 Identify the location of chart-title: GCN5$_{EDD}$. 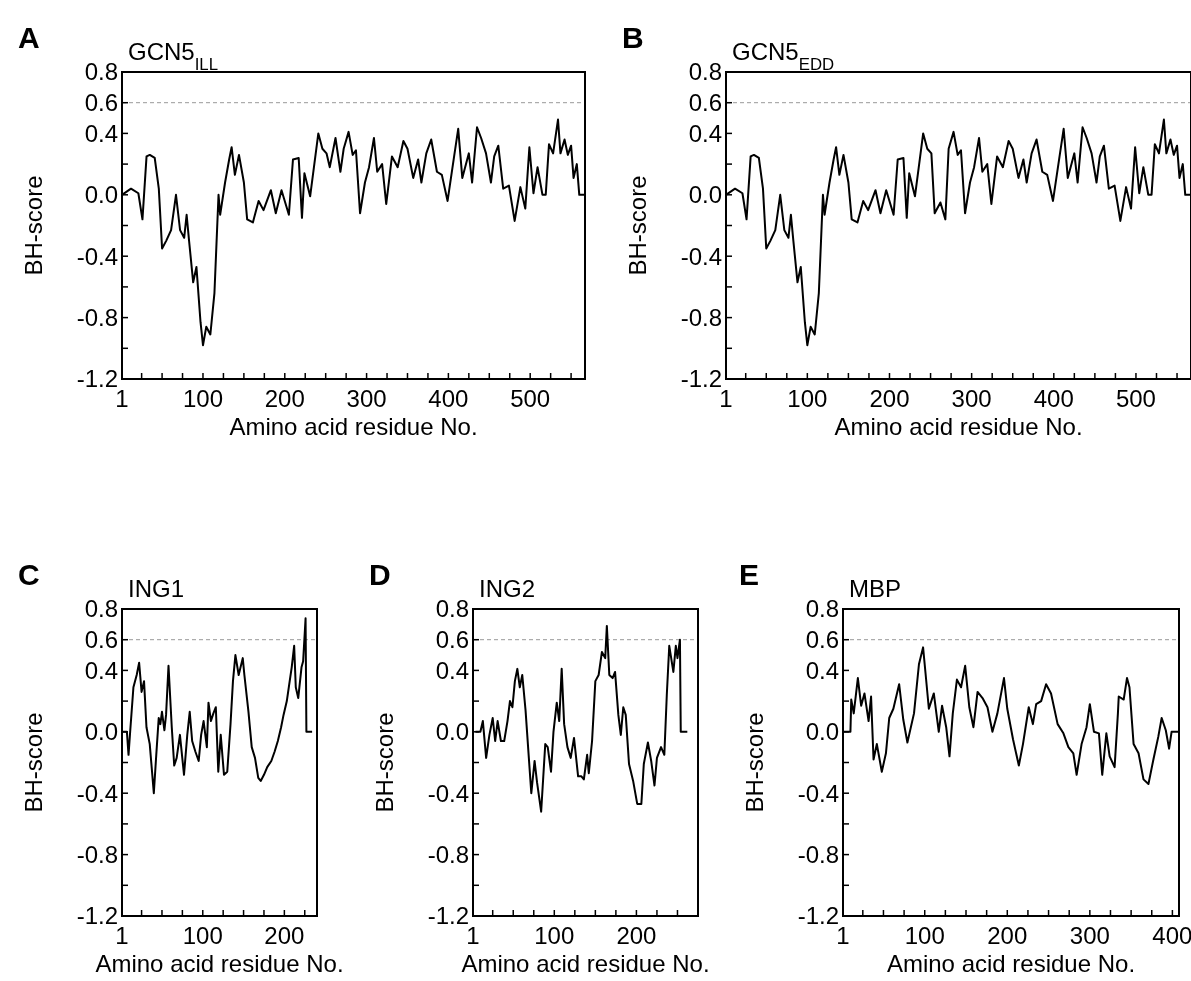
(783, 56).